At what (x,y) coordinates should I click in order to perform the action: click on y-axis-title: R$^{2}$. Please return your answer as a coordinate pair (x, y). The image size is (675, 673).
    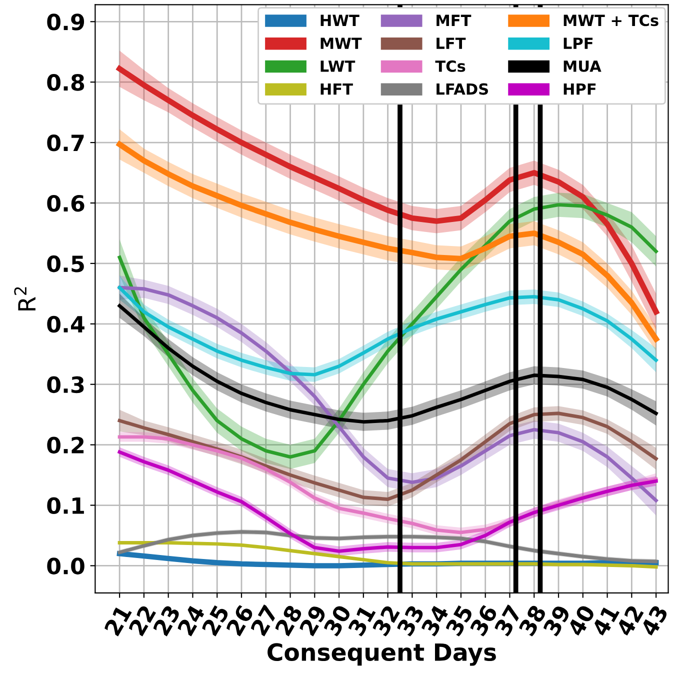
    Looking at the image, I should click on (25, 298).